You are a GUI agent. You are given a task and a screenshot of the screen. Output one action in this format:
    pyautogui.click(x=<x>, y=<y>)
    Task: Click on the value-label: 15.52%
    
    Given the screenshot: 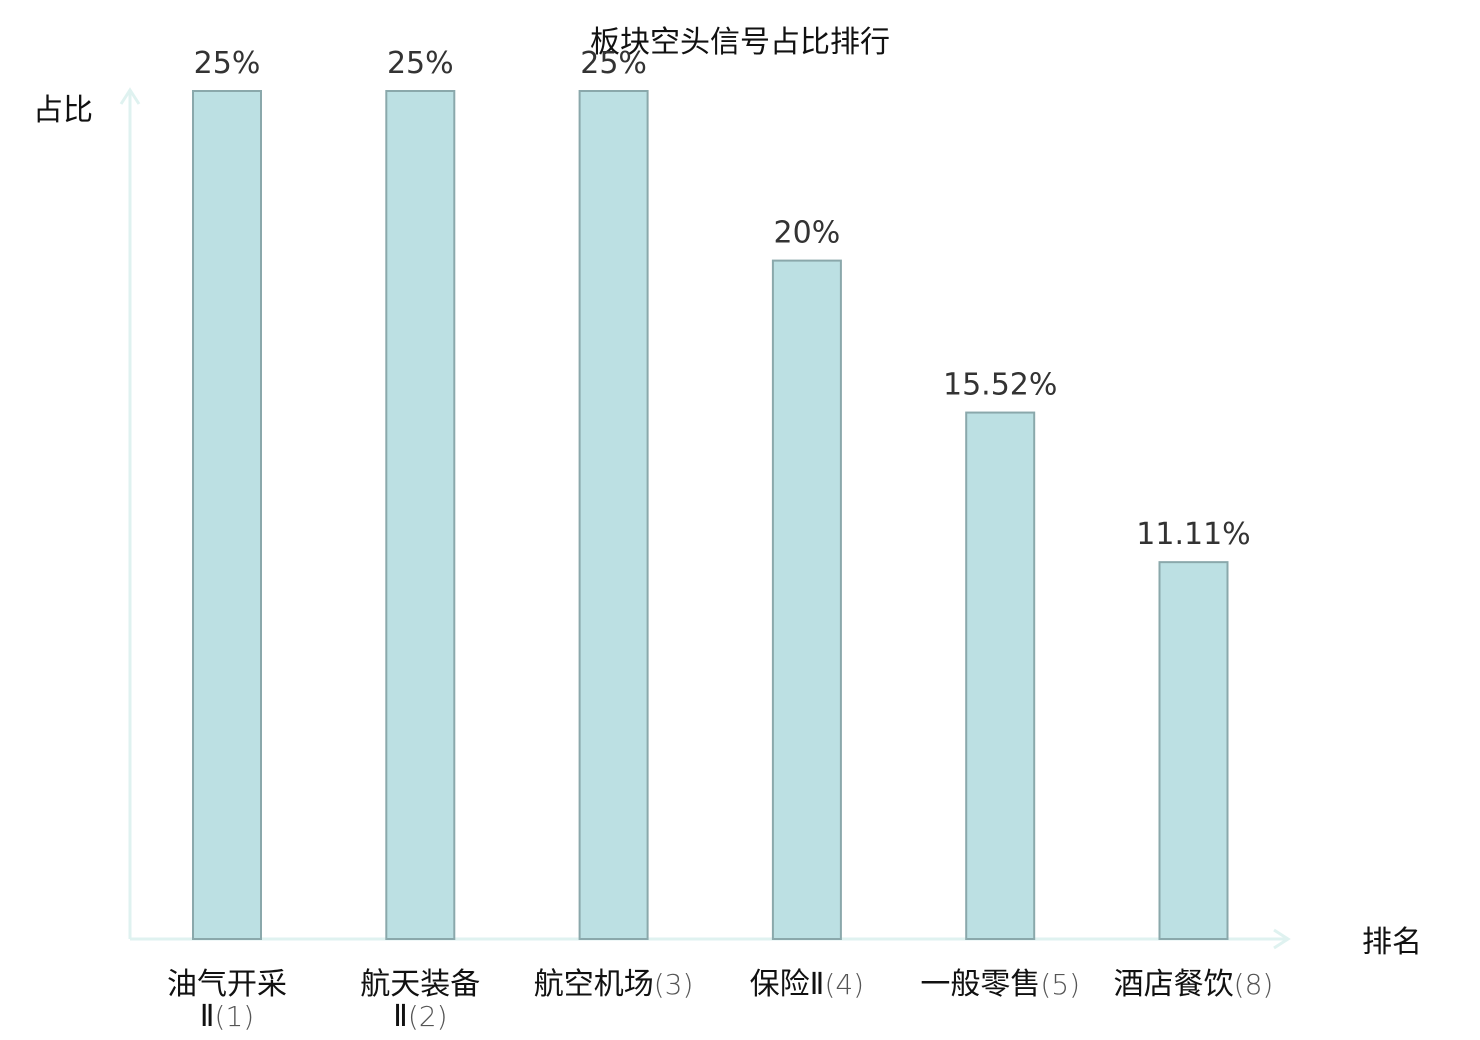 What is the action you would take?
    pyautogui.click(x=1000, y=385)
    